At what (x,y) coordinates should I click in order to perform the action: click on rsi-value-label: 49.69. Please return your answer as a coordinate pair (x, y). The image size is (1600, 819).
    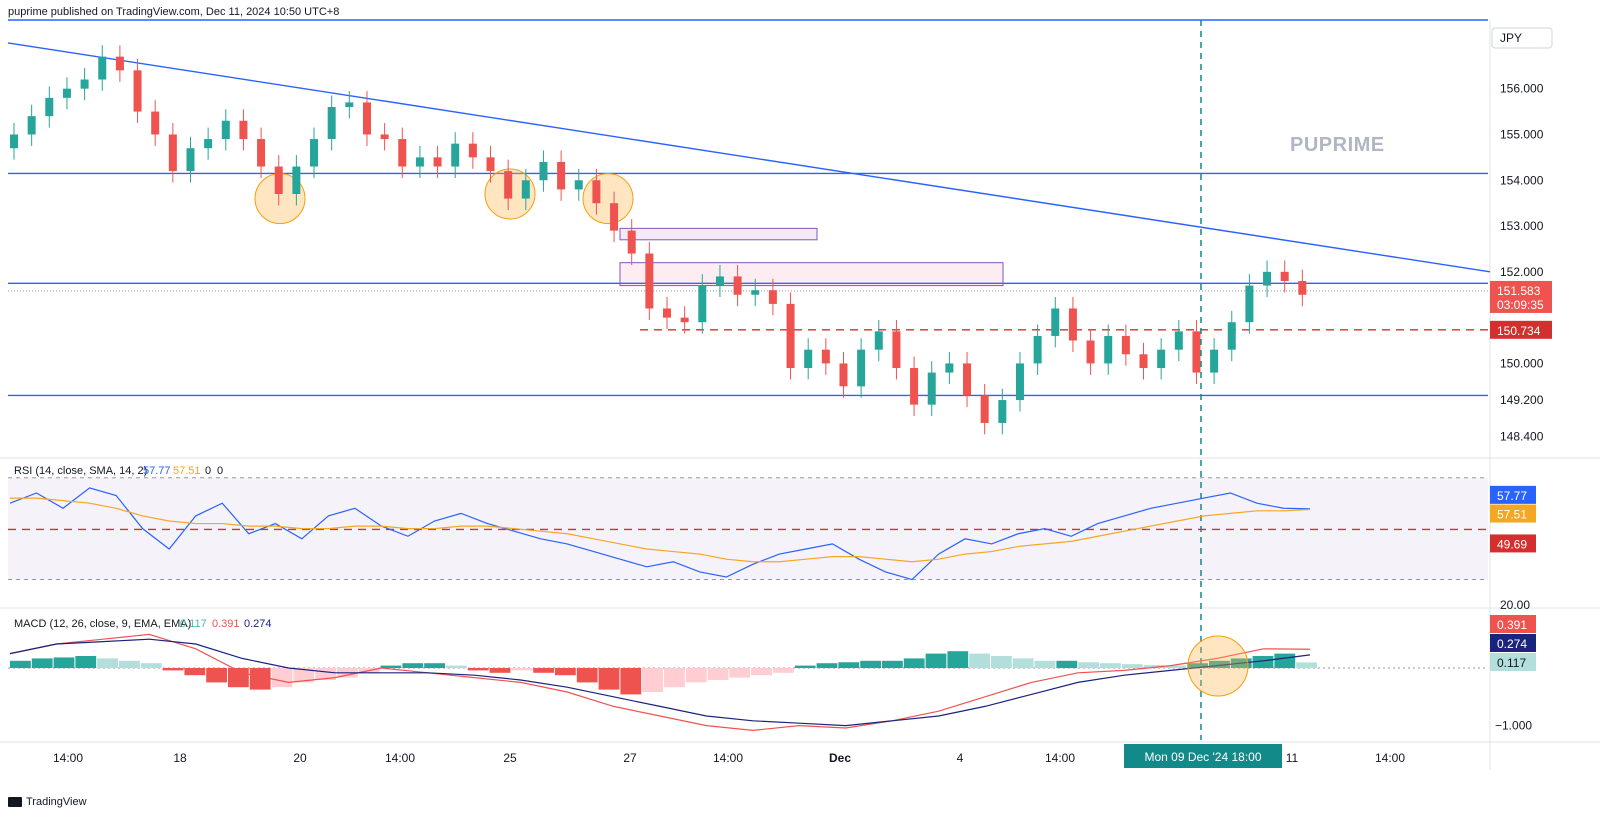
    Looking at the image, I should click on (1512, 544).